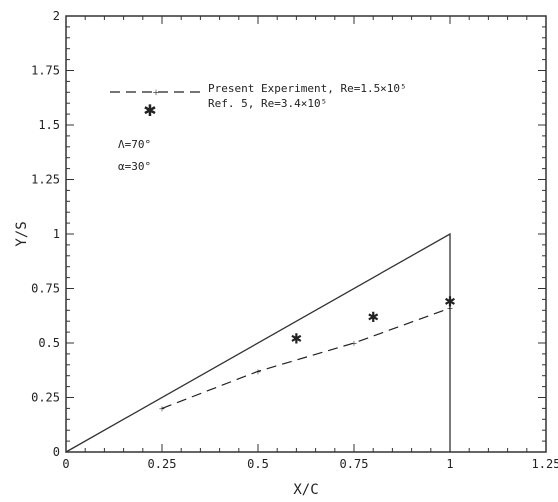 The width and height of the screenshot is (558, 502). I want to click on legend-label-present: Present Experiment, Re=1.5×10⁵, so click(307, 88).